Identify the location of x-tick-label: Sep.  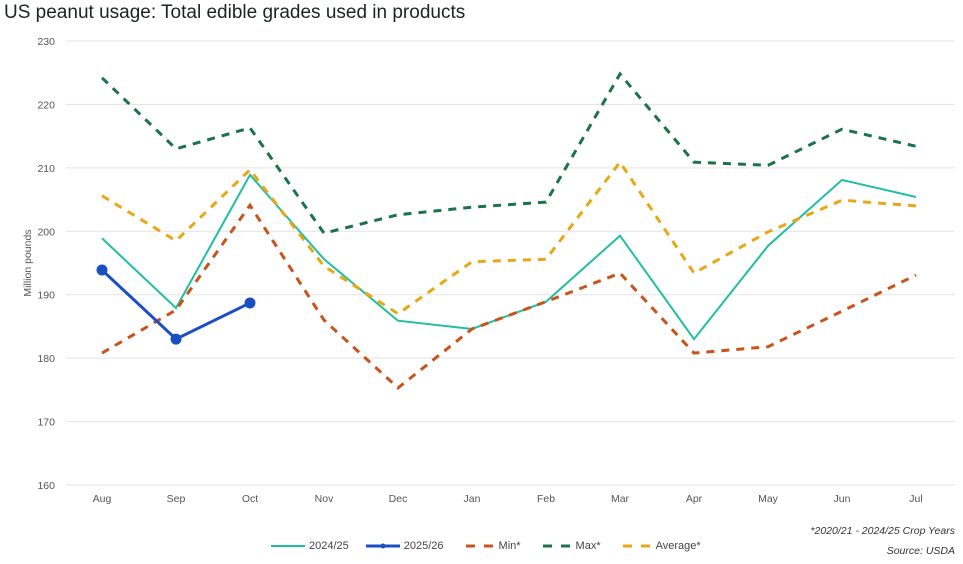
(176, 499).